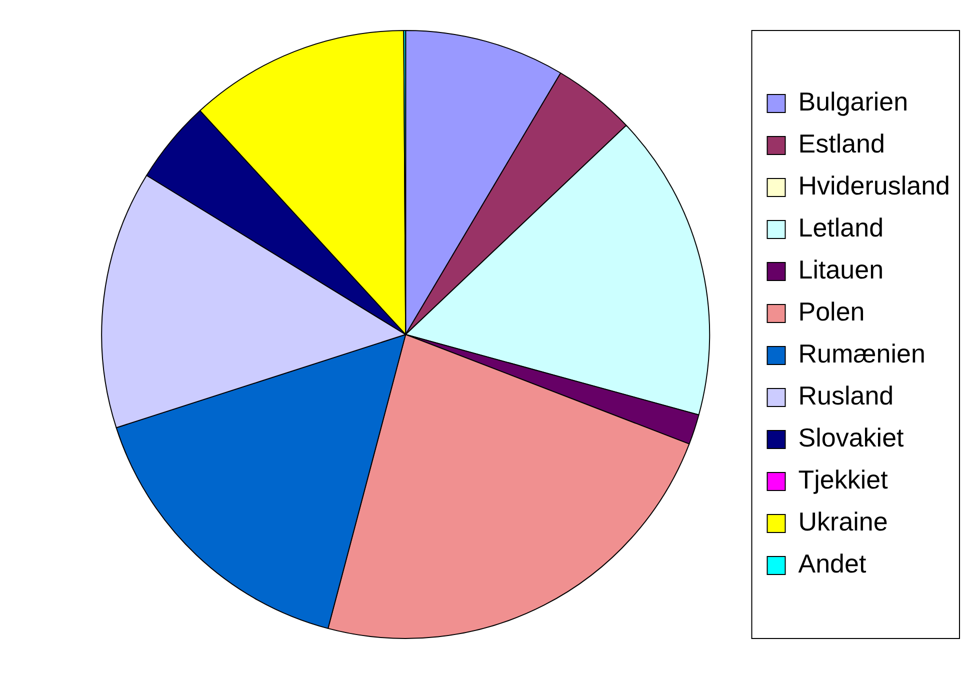 This screenshot has width=980, height=679. Describe the element at coordinates (862, 353) in the screenshot. I see `legend-label: Rumænien` at that location.